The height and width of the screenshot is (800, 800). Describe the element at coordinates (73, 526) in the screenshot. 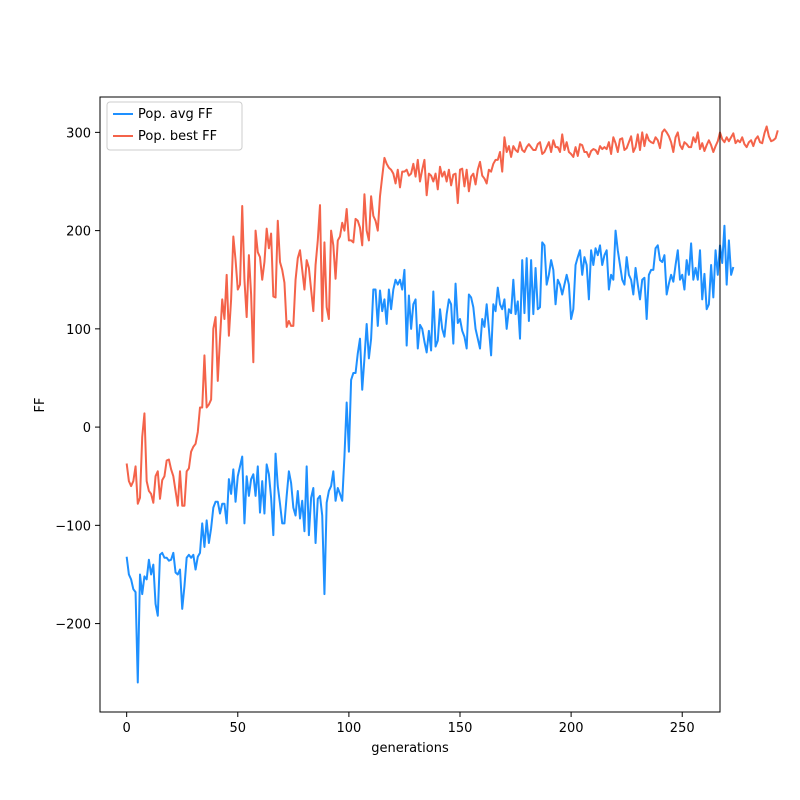

I see `y-tick-label: −100` at that location.